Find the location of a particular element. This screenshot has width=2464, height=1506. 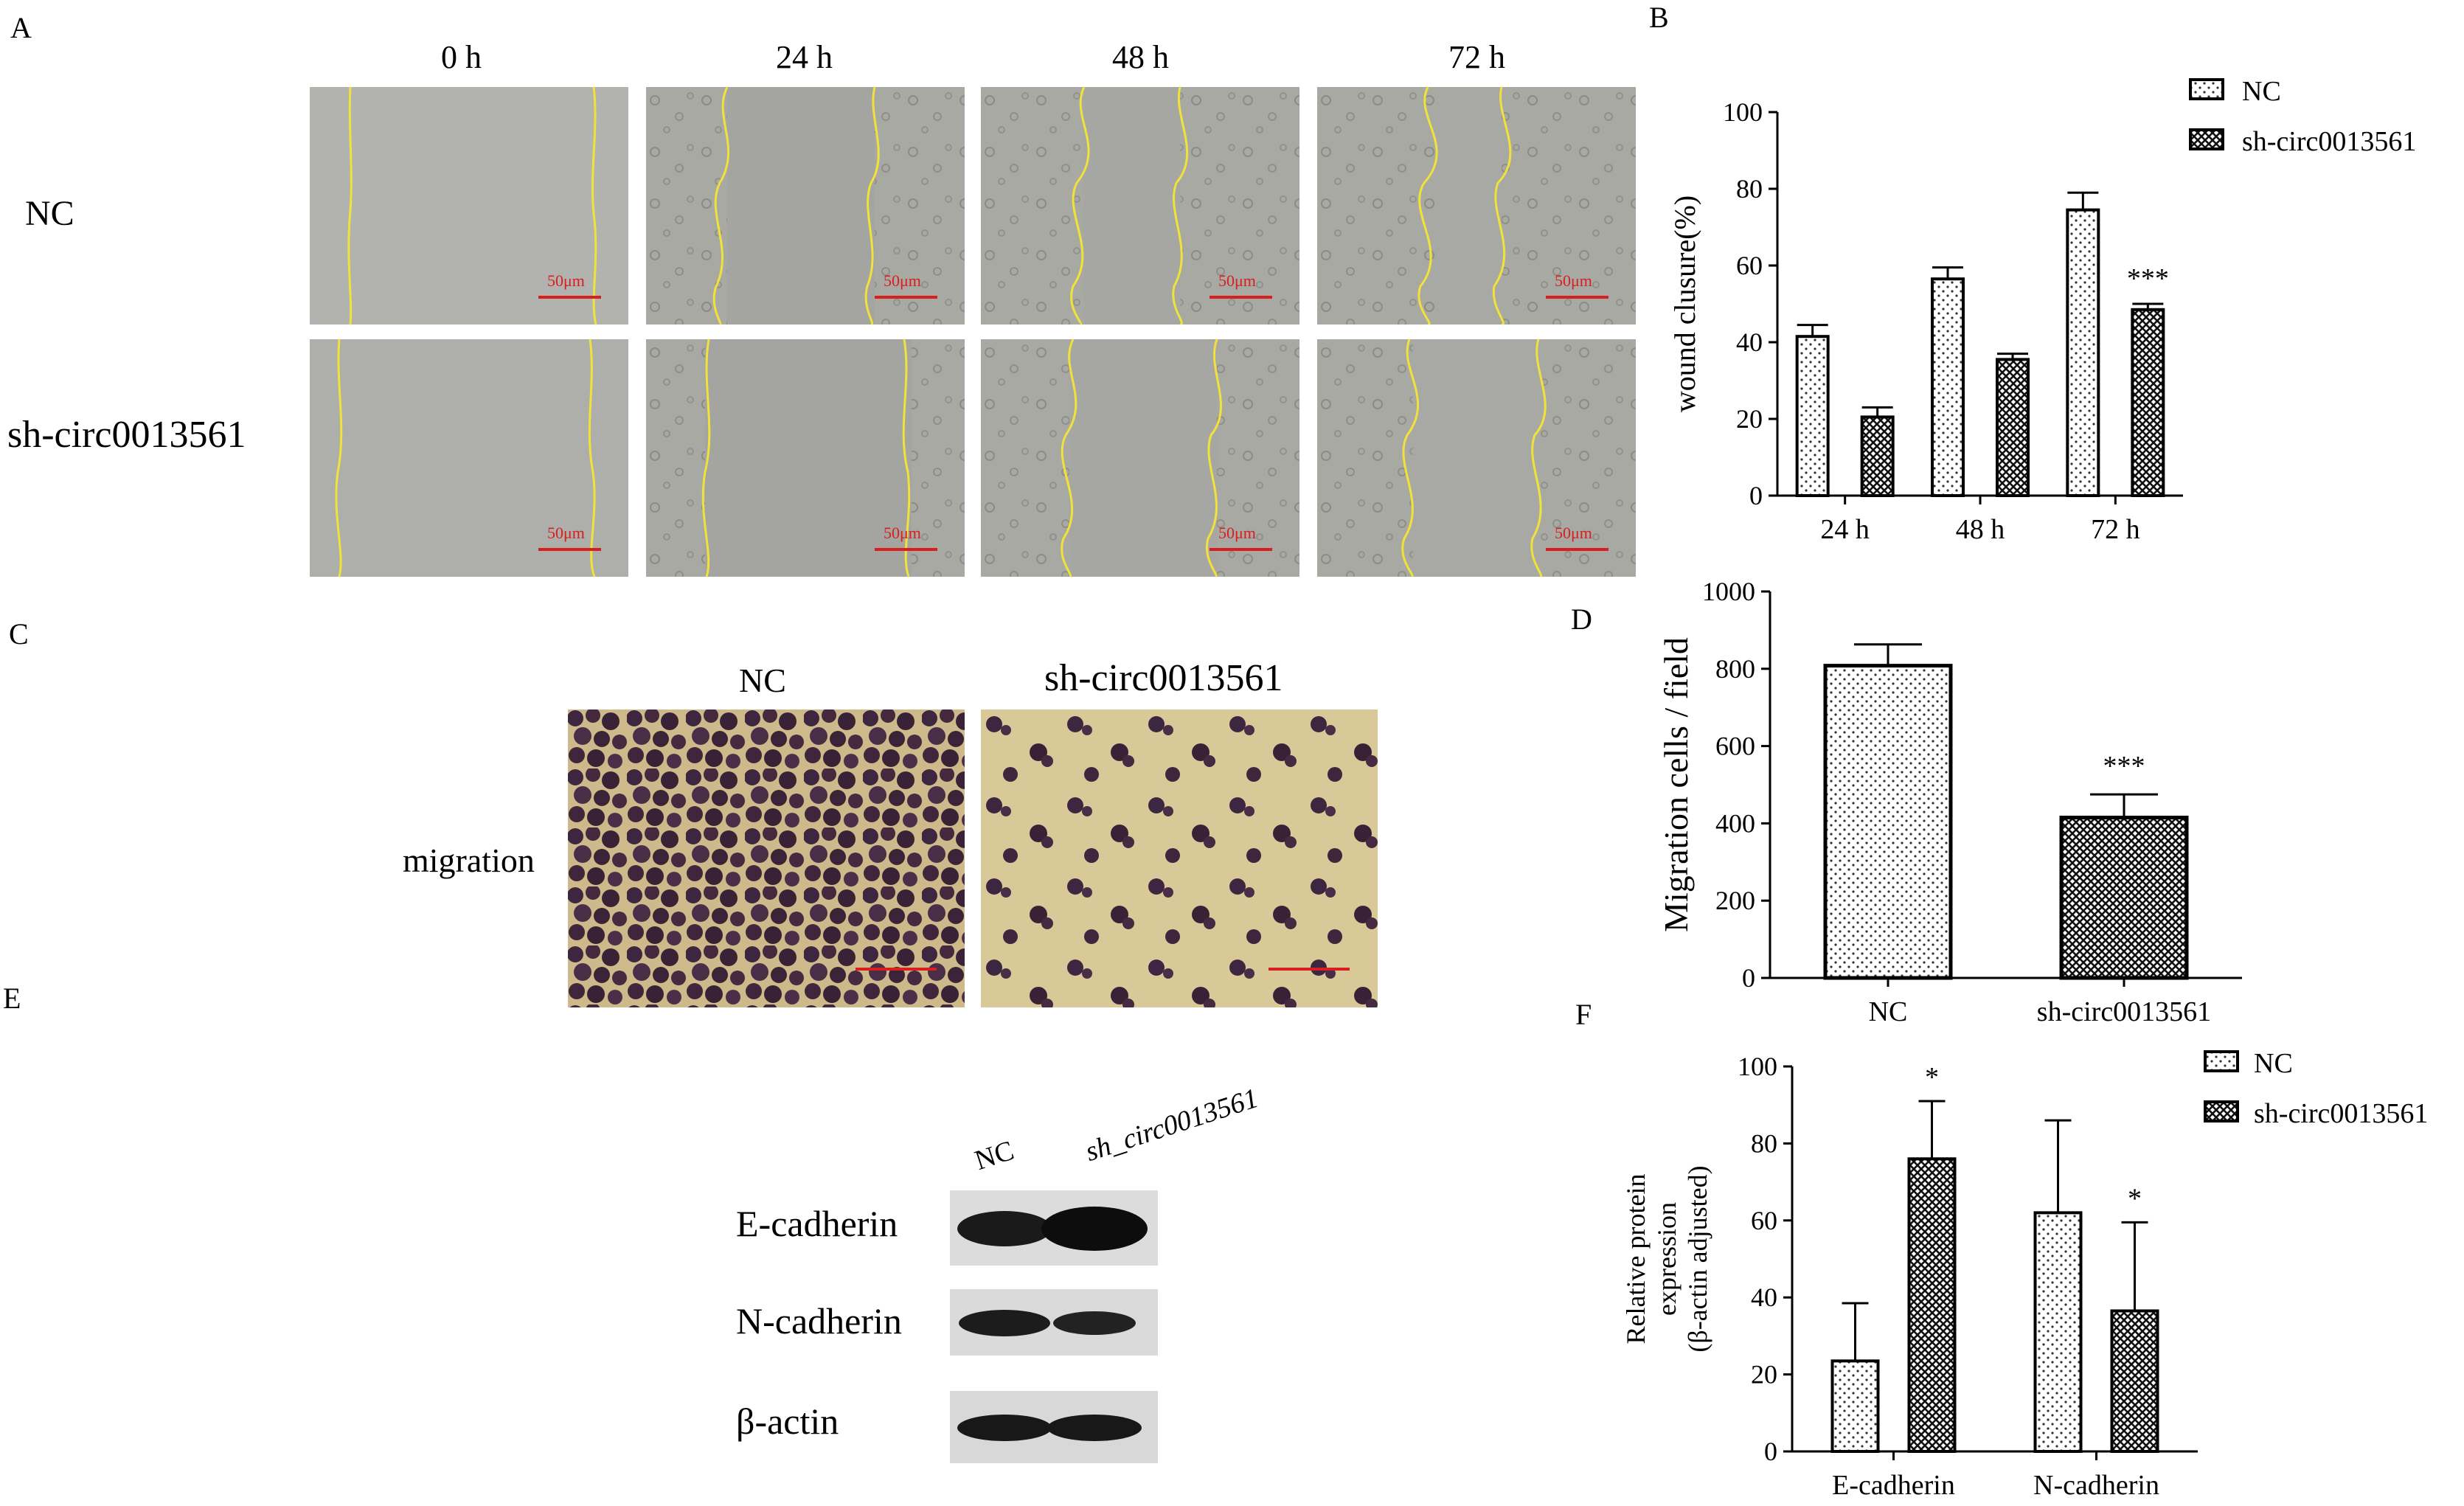

x-tick-label: NC is located at coordinates (1889, 1011).